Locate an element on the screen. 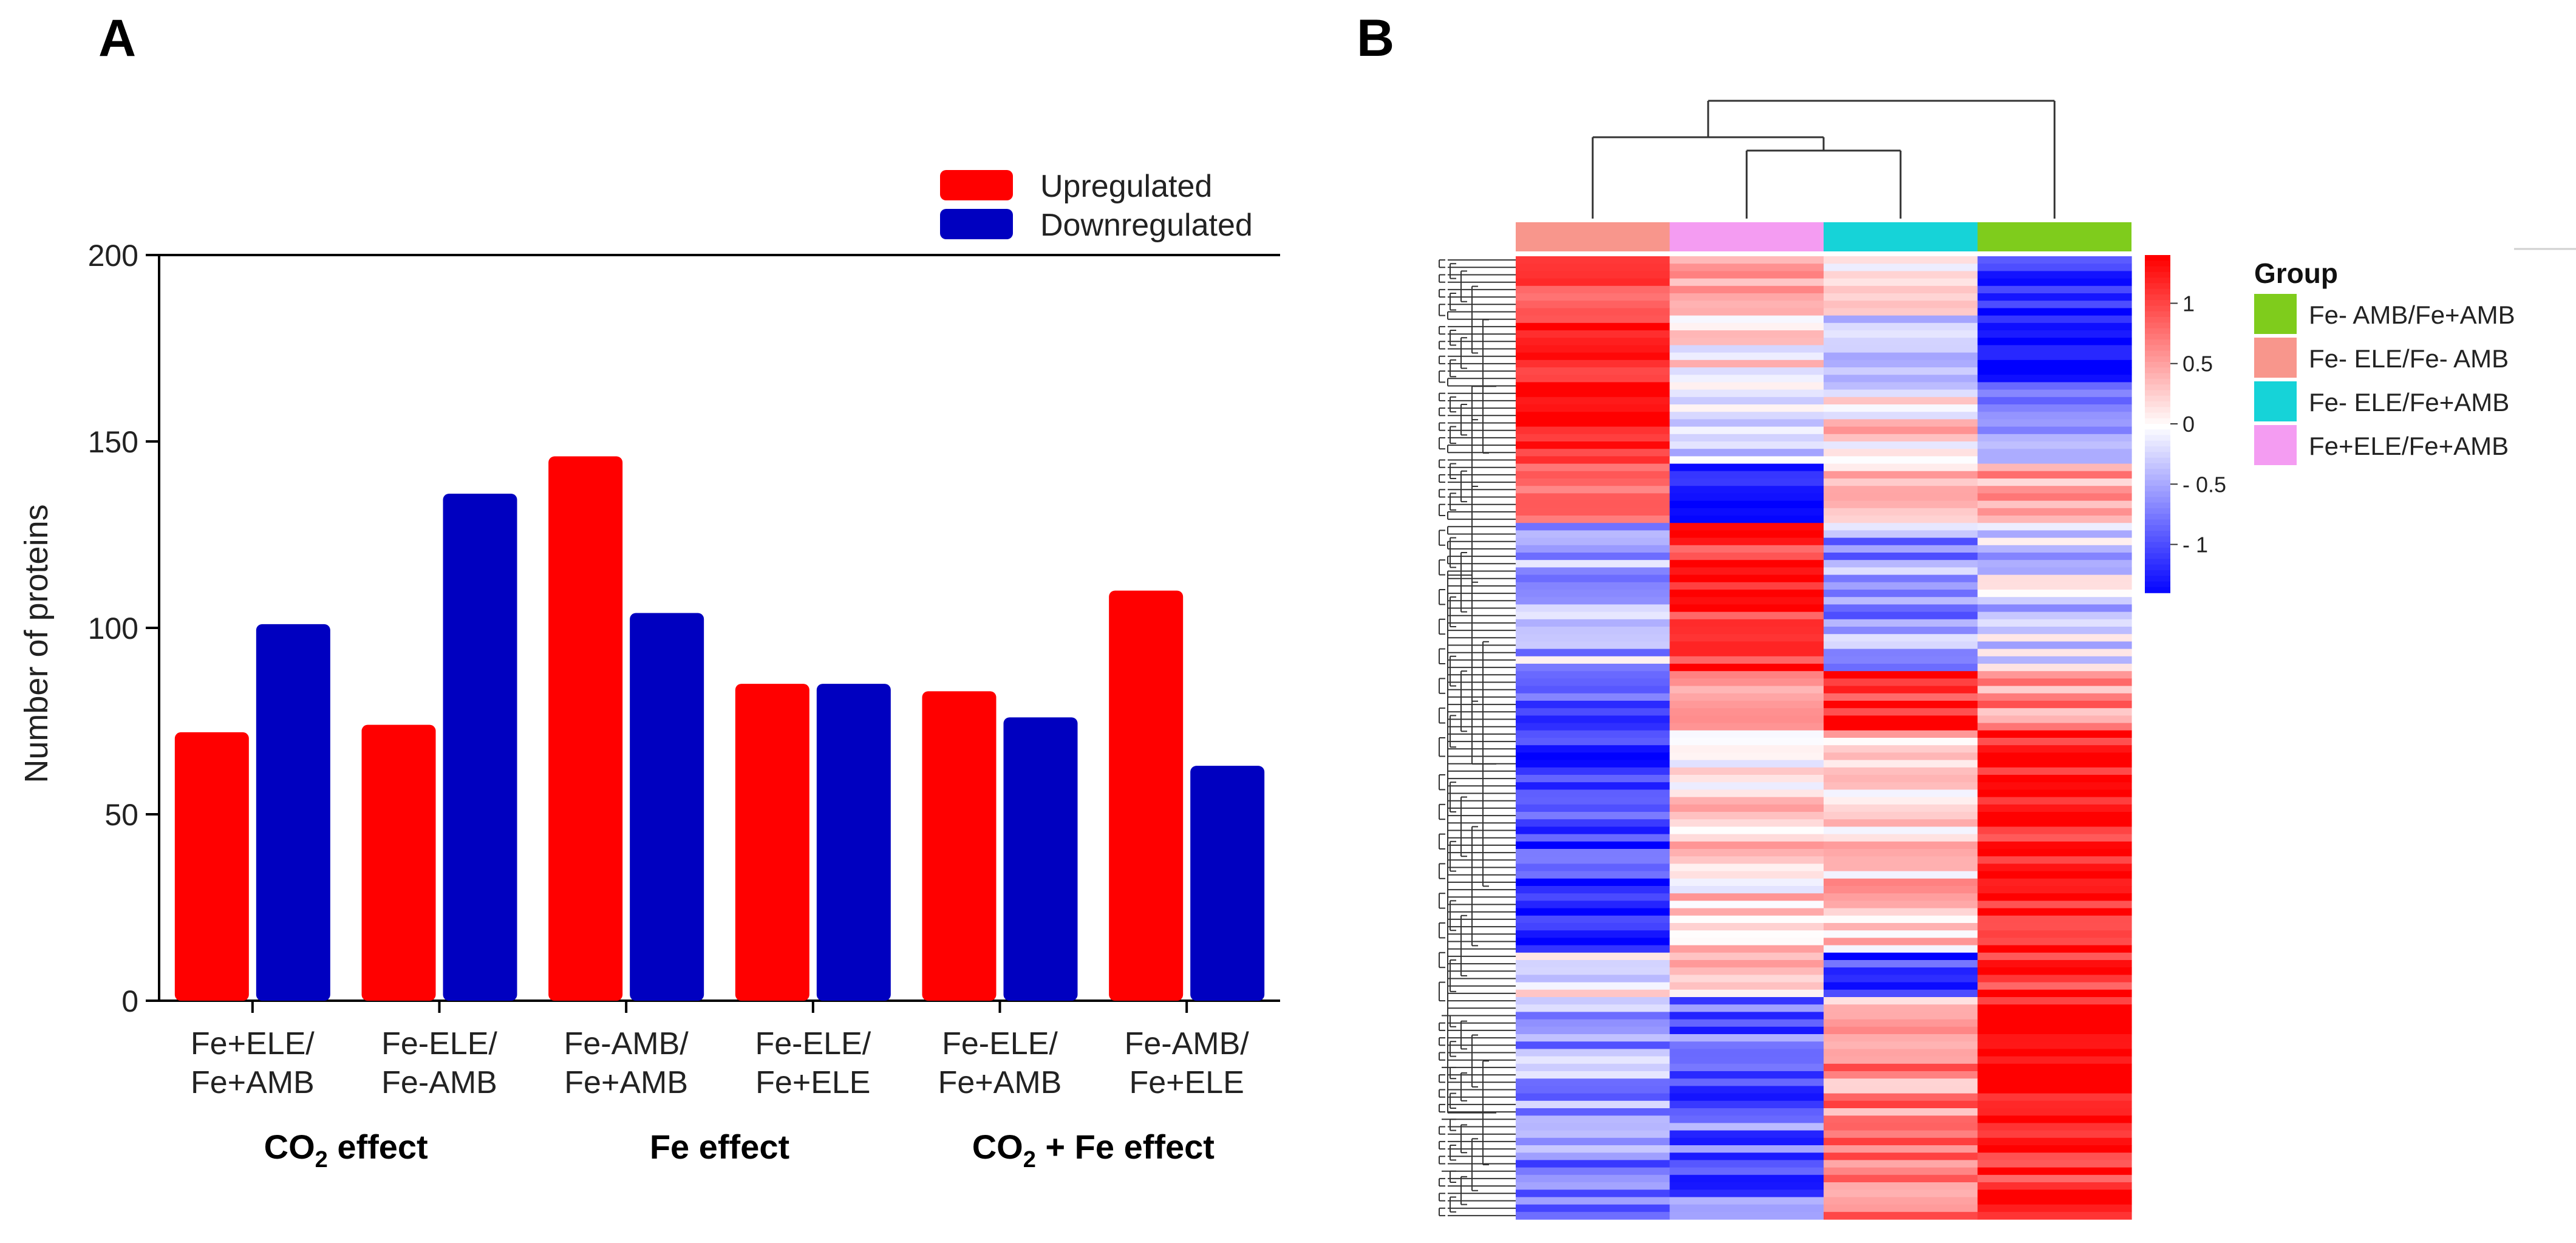  group-label: CO2 + Fe effect is located at coordinates (1094, 1150).